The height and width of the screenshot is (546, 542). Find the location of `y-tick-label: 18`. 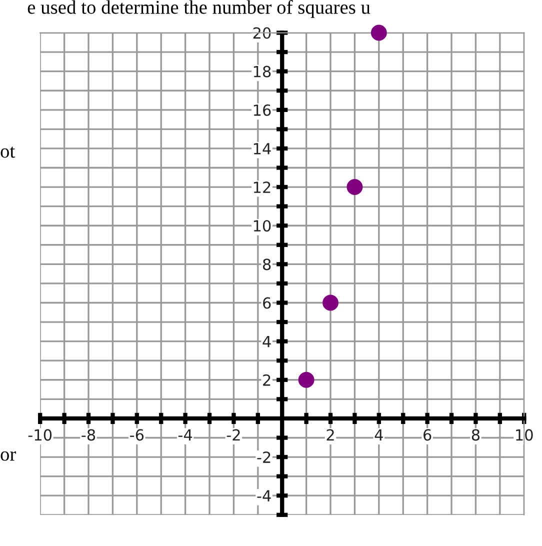

y-tick-label: 18 is located at coordinates (262, 72).